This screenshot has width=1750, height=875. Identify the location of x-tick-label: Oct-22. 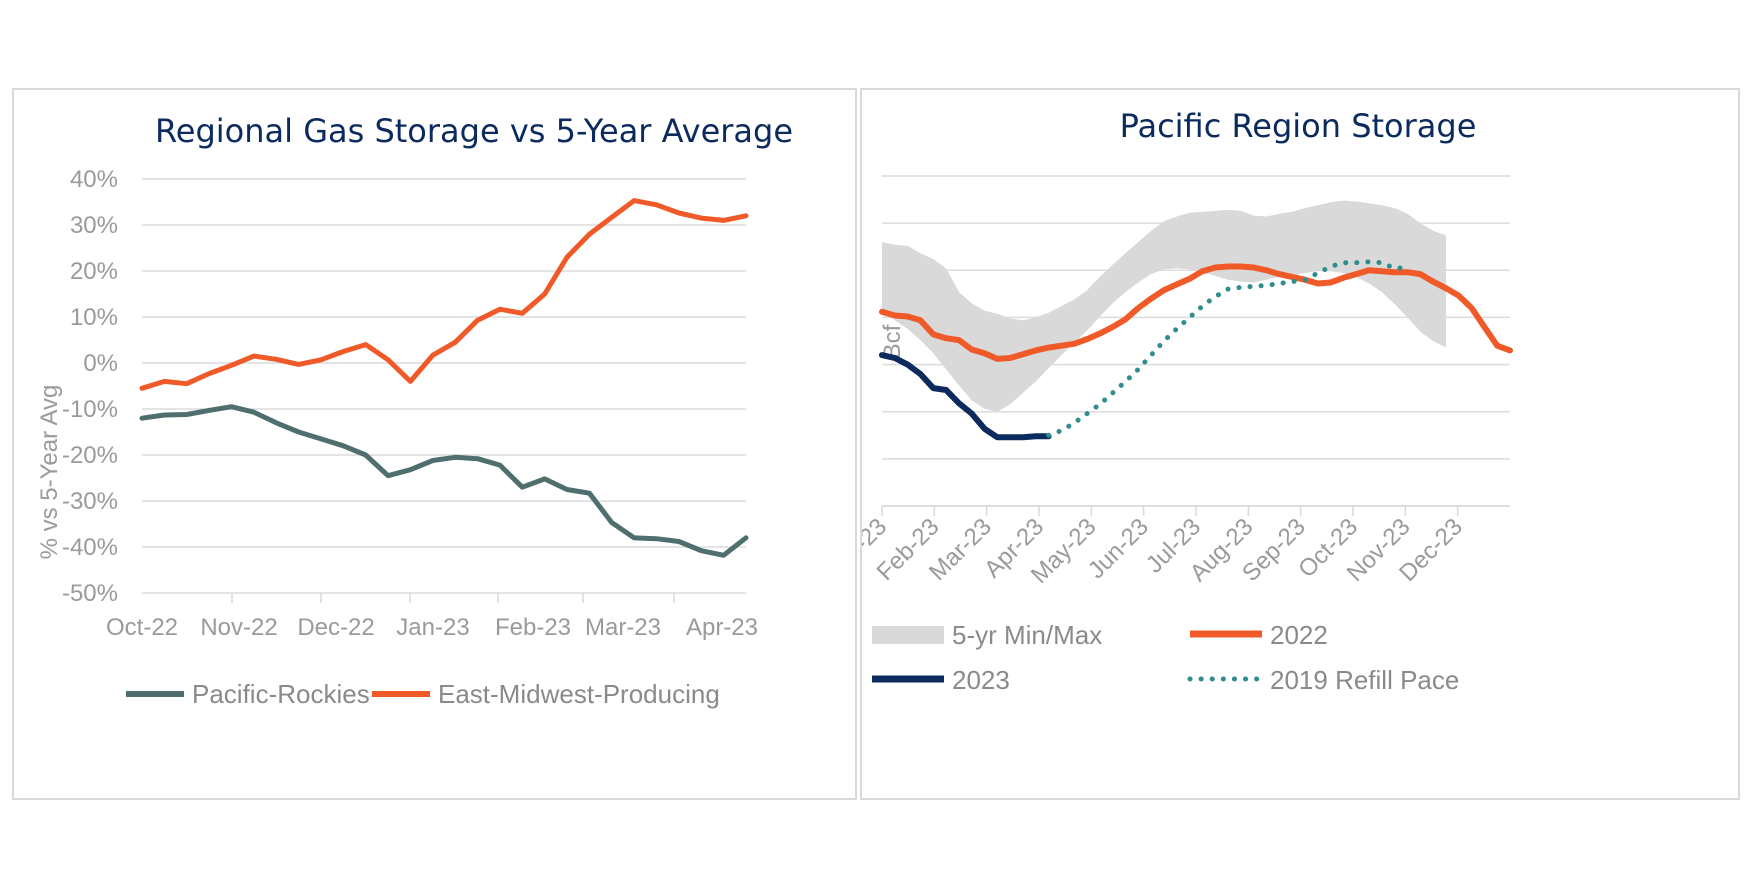
(142, 627).